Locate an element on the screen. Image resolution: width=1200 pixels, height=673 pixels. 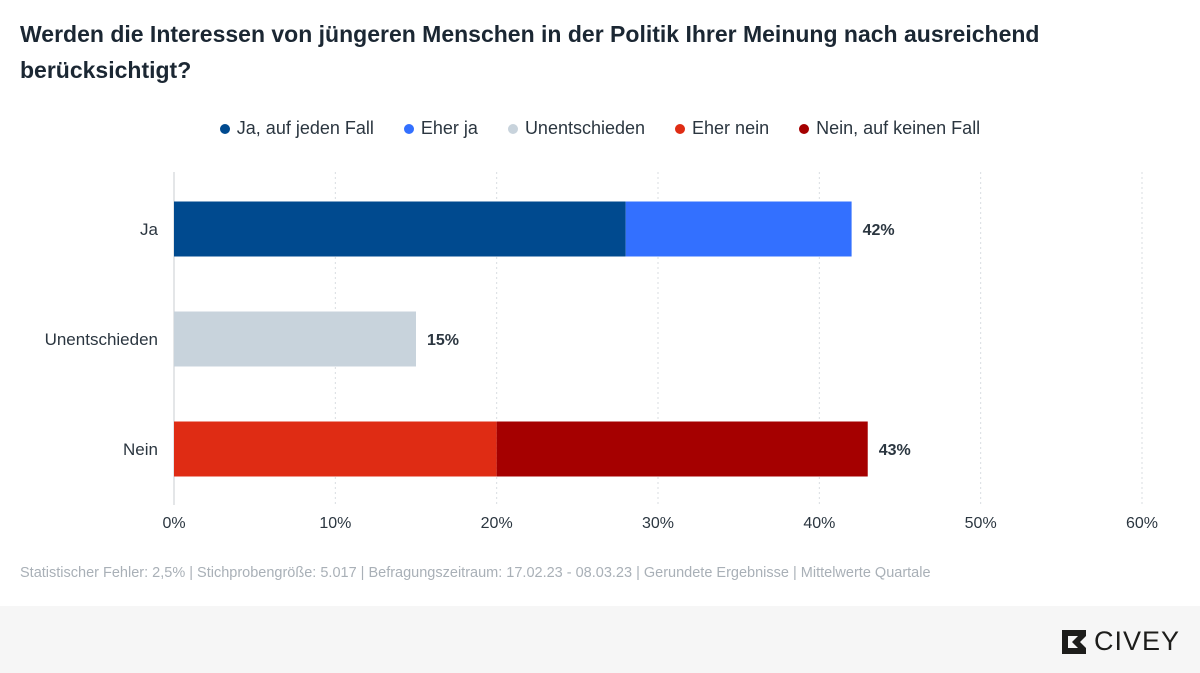
x-tick-label: 60% is located at coordinates (1142, 523).